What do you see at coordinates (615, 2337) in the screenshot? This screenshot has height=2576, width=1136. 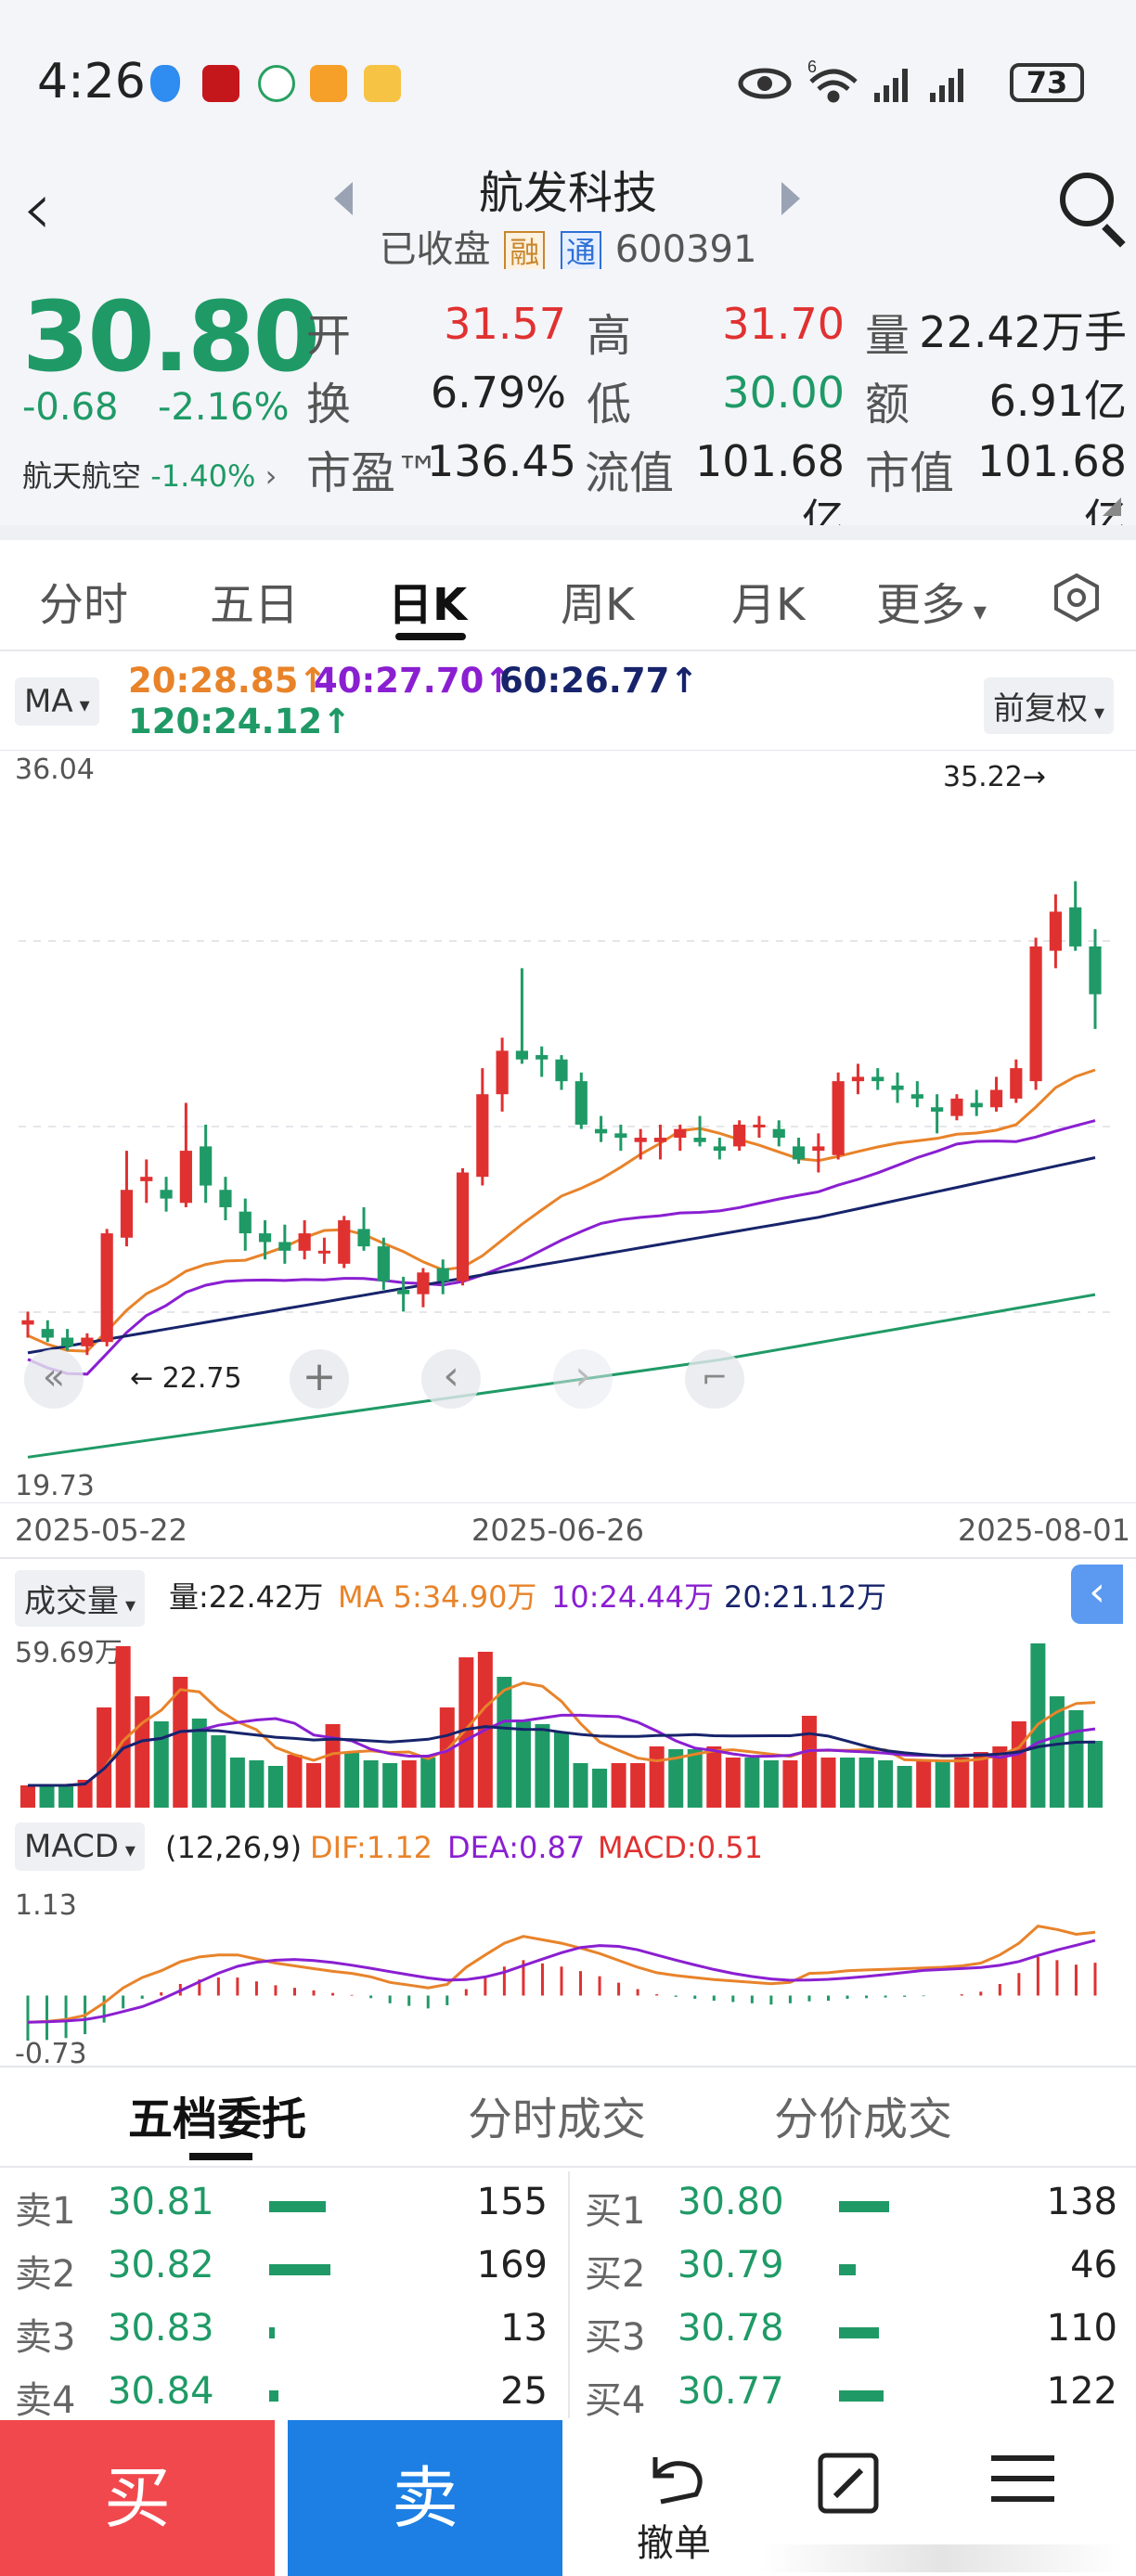 I see `buy-level-label: 买3` at bounding box center [615, 2337].